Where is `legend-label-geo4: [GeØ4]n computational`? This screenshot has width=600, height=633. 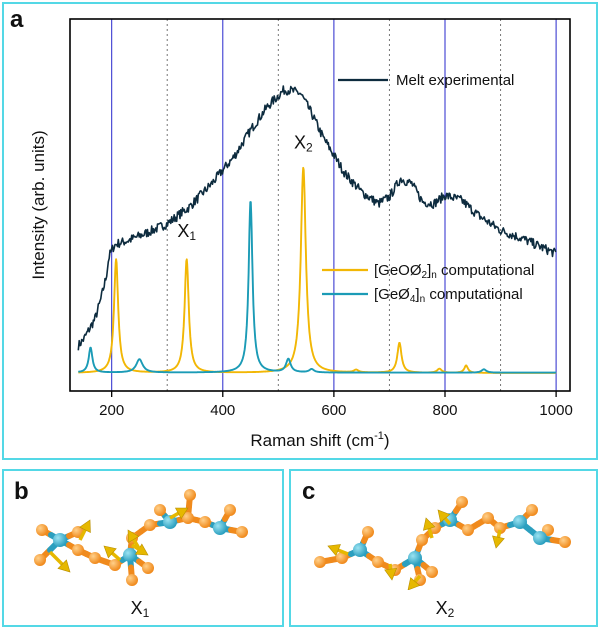 legend-label-geo4: [GeØ4]n computational is located at coordinates (448, 295).